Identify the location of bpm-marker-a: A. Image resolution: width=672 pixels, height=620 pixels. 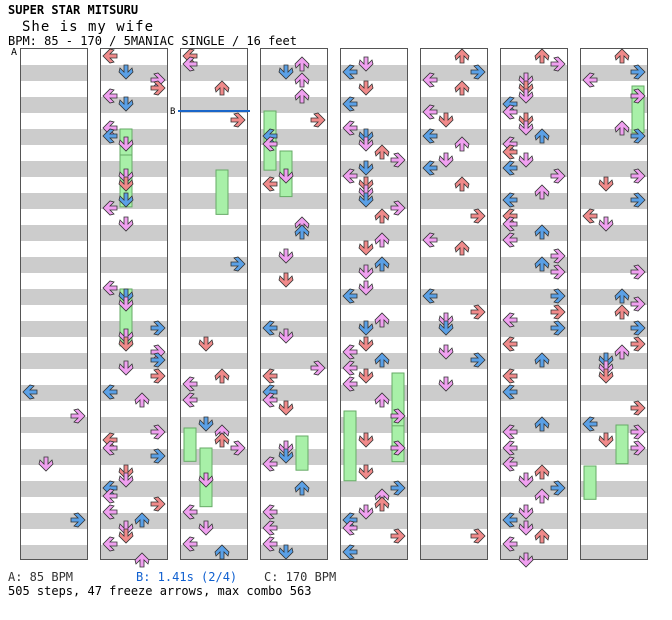
(14, 52).